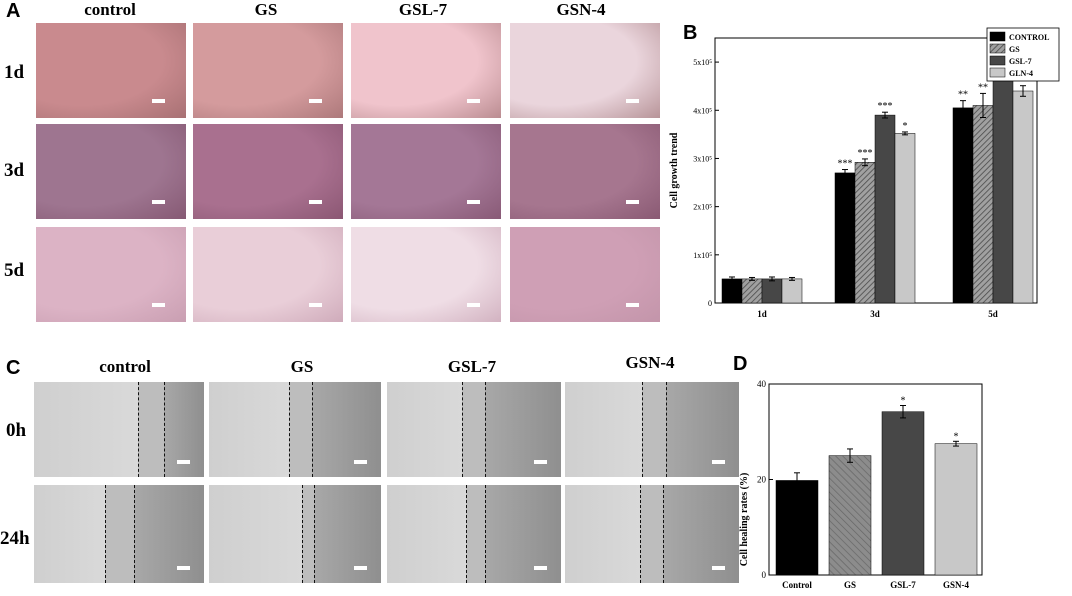 This screenshot has height=596, width=1072. Describe the element at coordinates (875, 314) in the screenshot. I see `chart-b-xtick-label: 3d` at that location.